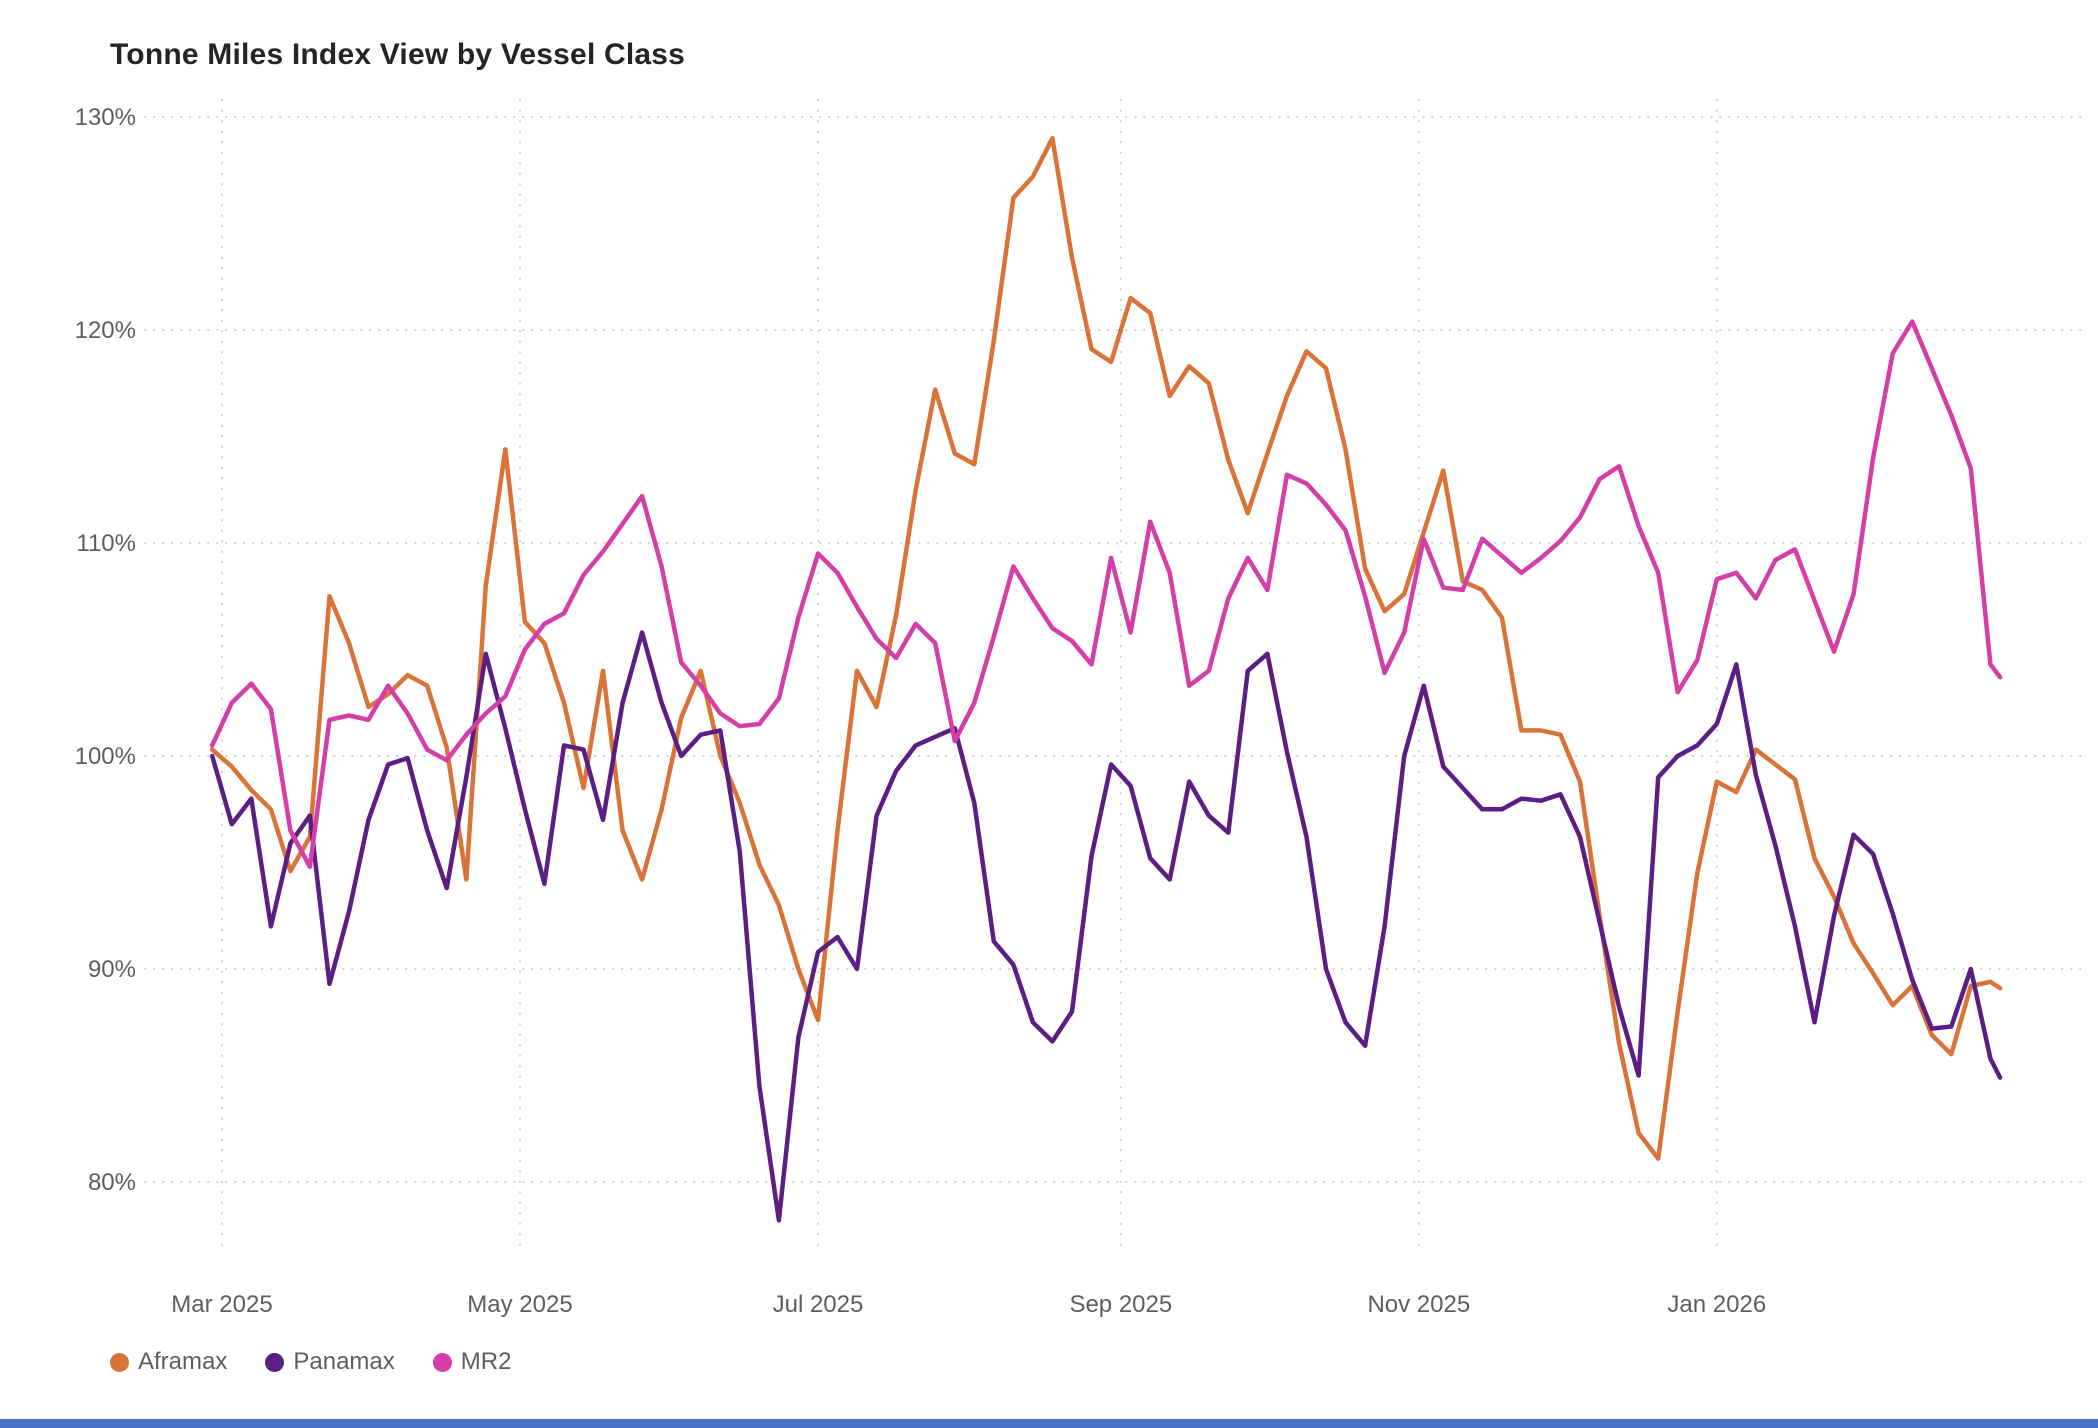 The height and width of the screenshot is (1428, 2098). What do you see at coordinates (1418, 1304) in the screenshot?
I see `x-axis-tick-label: Nov 2025` at bounding box center [1418, 1304].